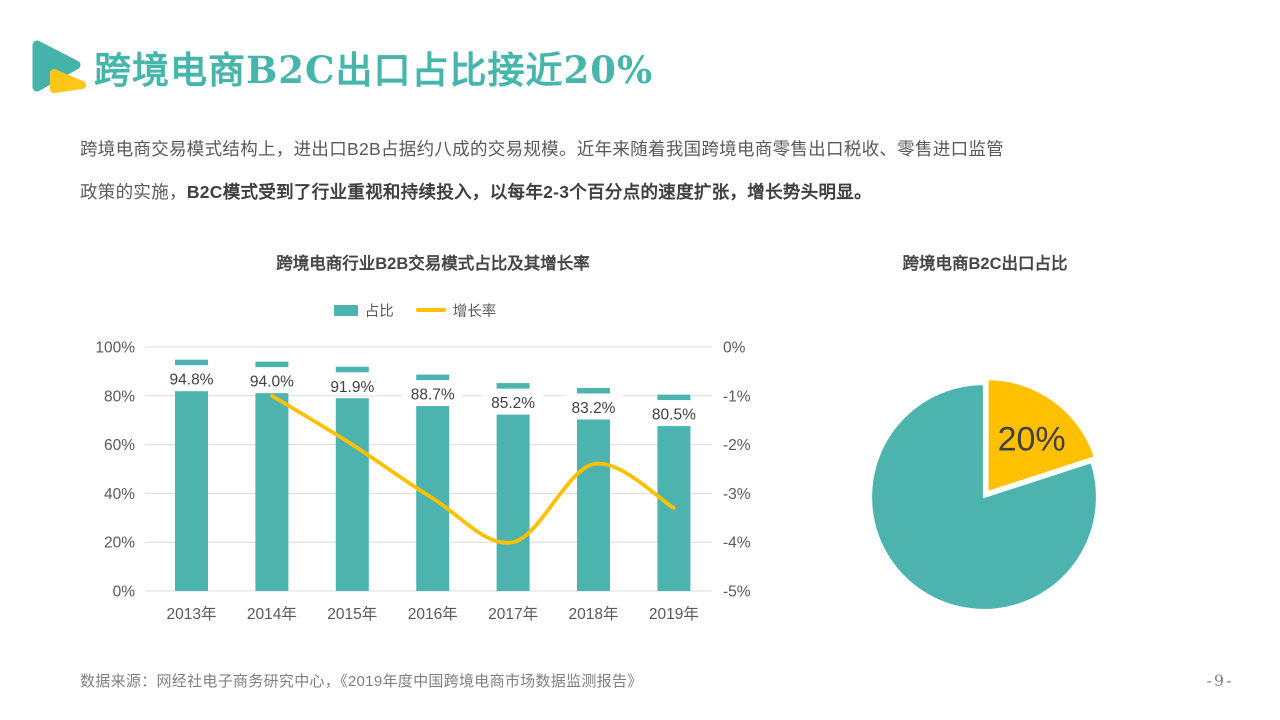  What do you see at coordinates (985, 264) in the screenshot?
I see `pie-chart-title: 跨境电商B2C出口占比` at bounding box center [985, 264].